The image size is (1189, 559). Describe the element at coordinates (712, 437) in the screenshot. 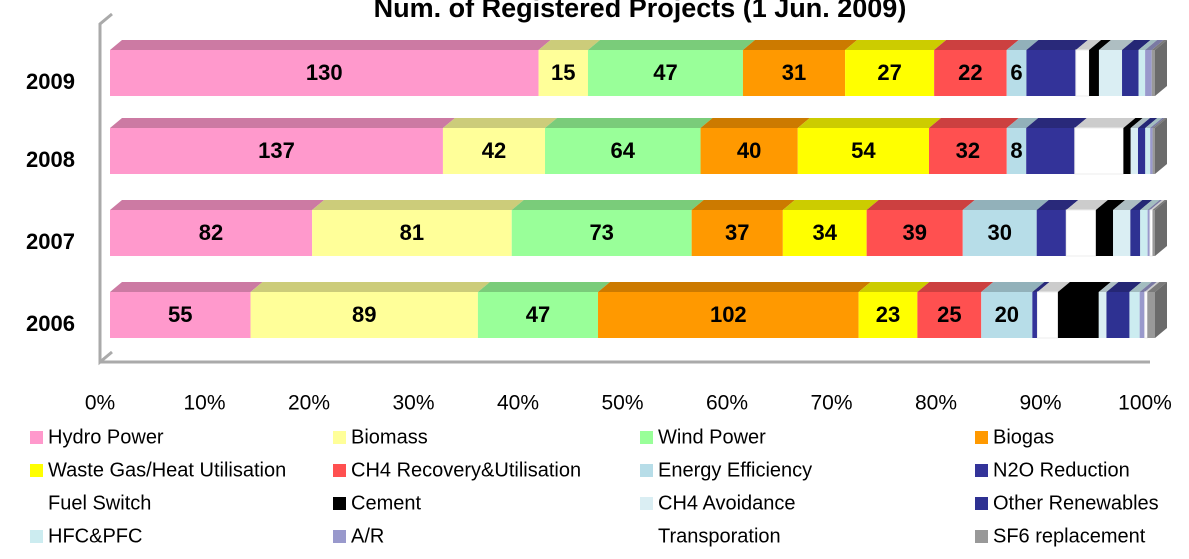

I see `legend-label: Wind Power` at that location.